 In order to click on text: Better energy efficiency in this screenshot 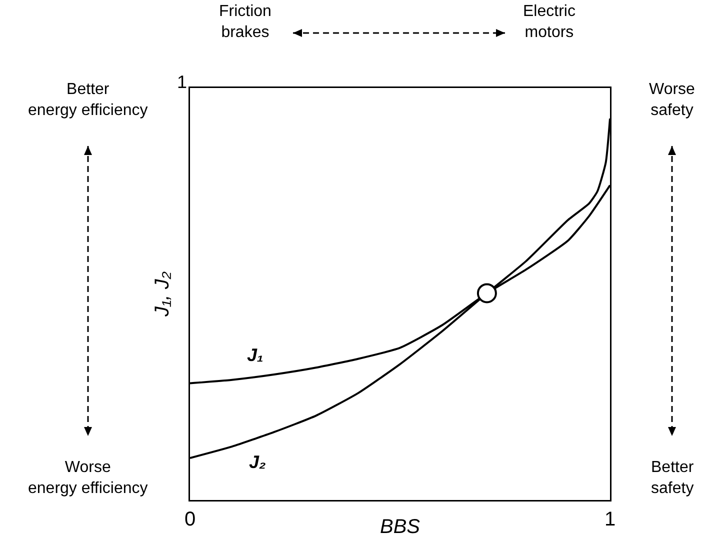, I will do `click(88, 100)`.